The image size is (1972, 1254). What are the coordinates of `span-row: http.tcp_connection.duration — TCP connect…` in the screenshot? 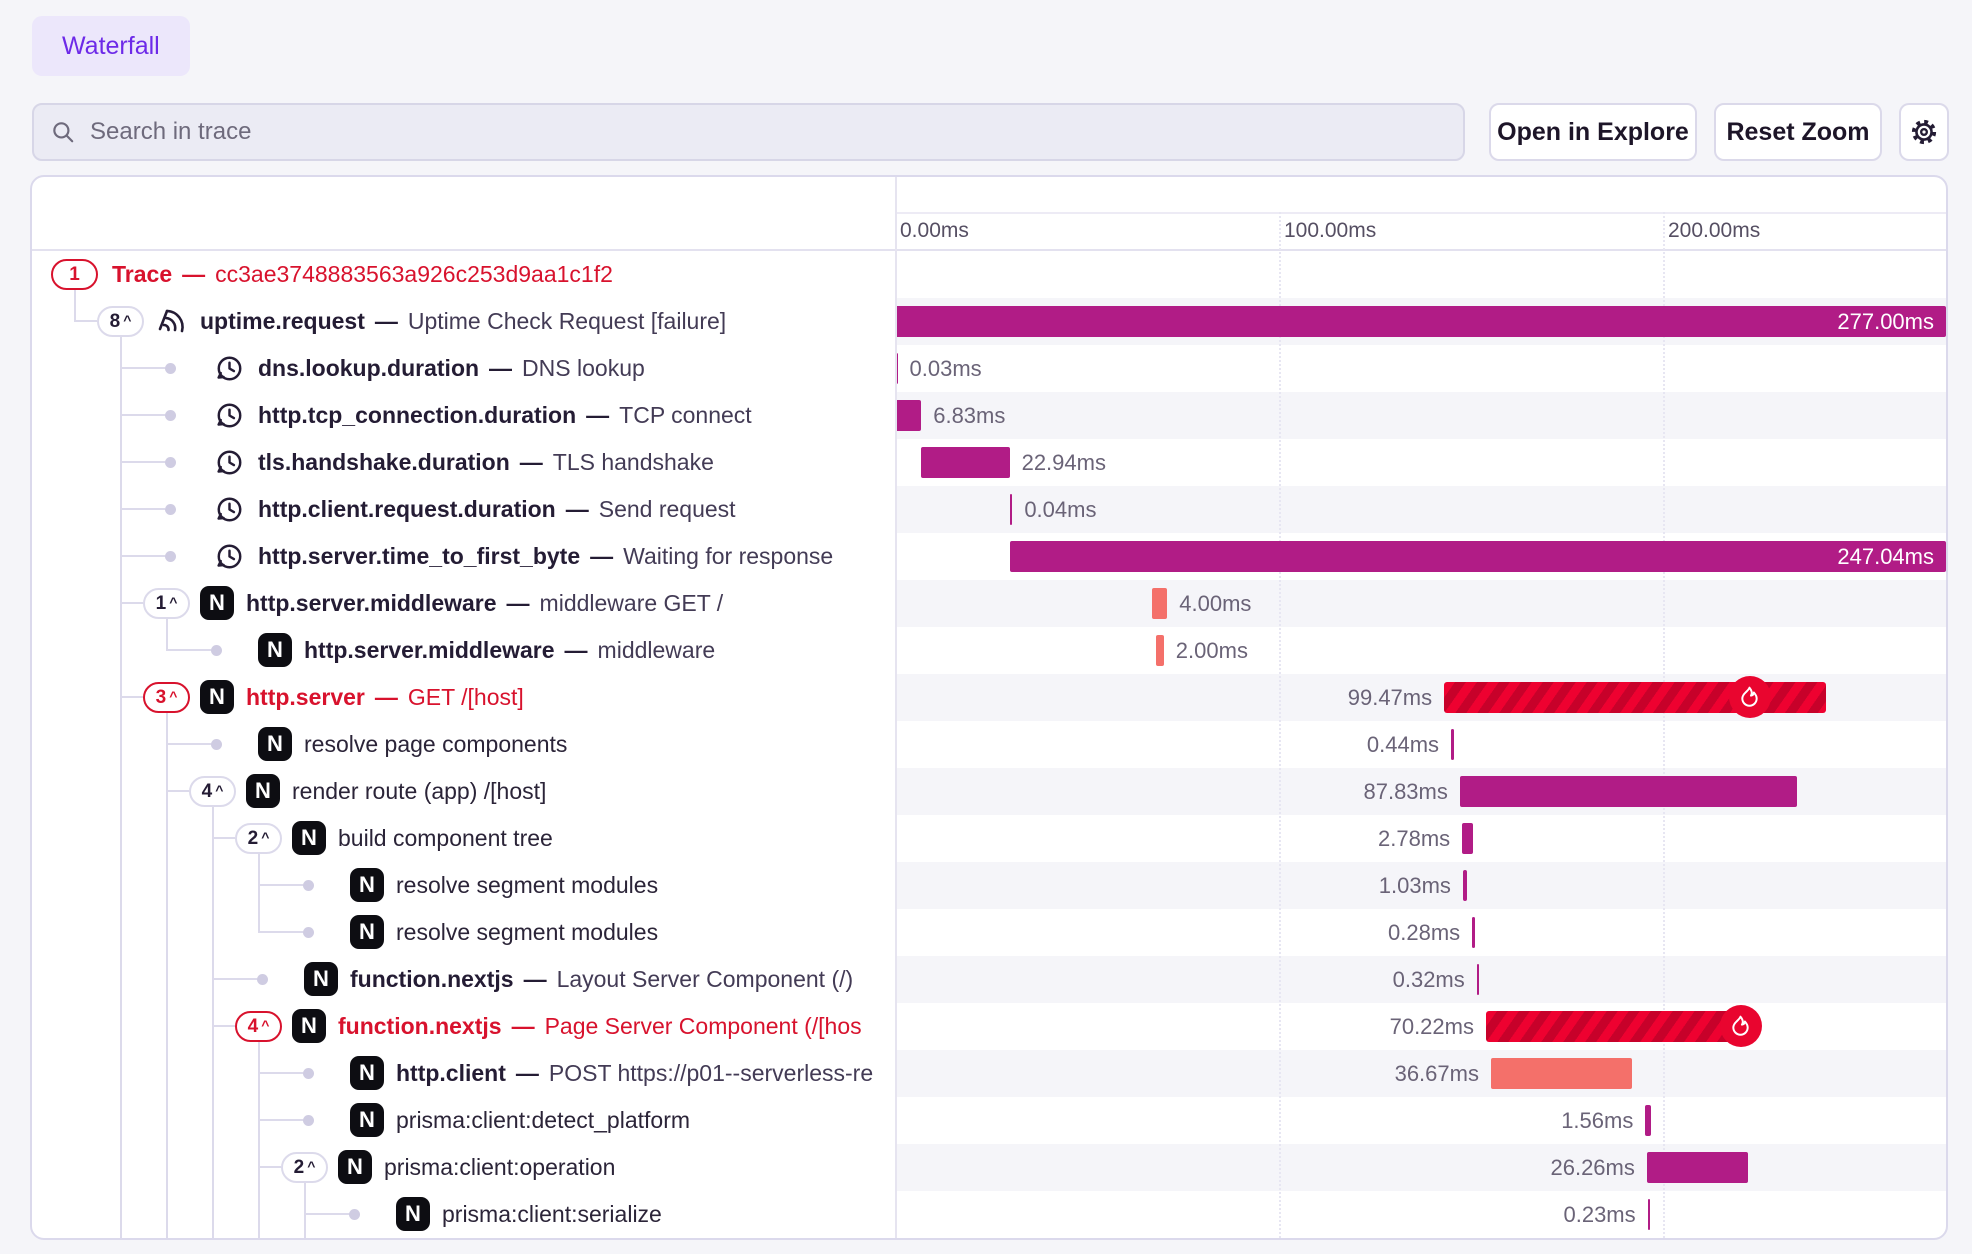 It's located at (989, 415).